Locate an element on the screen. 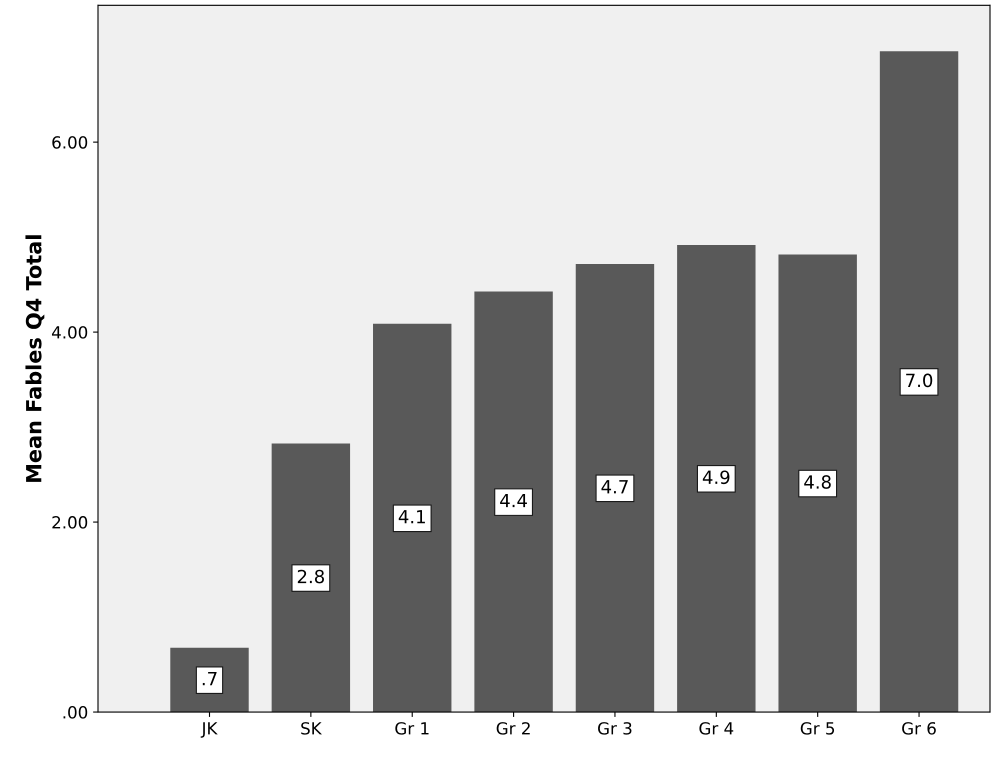  x-tick-label: Gr 5 is located at coordinates (817, 728).